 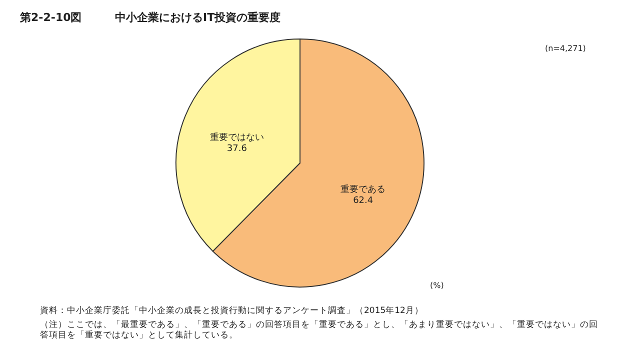 What do you see at coordinates (363, 201) in the screenshot?
I see `data-label: 62.4` at bounding box center [363, 201].